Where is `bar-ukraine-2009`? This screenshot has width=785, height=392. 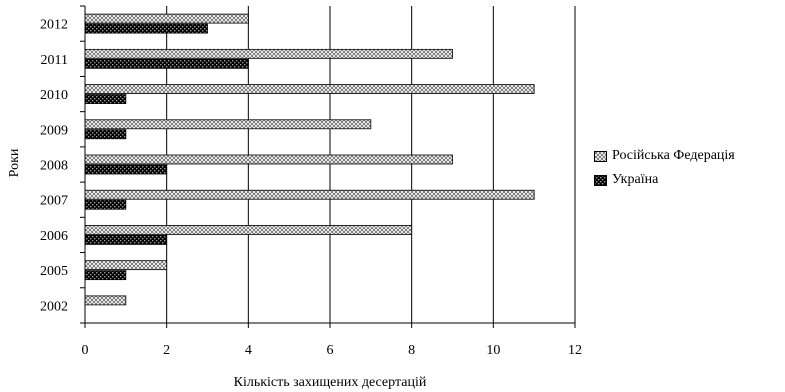
bar-ukraine-2009 is located at coordinates (105, 134).